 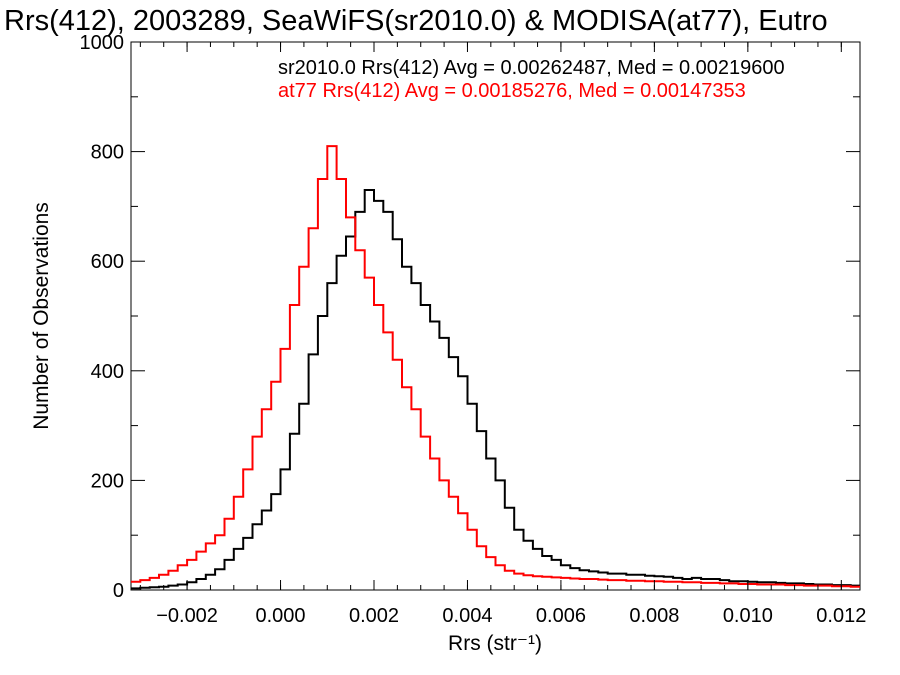 What do you see at coordinates (281, 616) in the screenshot?
I see `x-tick-label: 0.000` at bounding box center [281, 616].